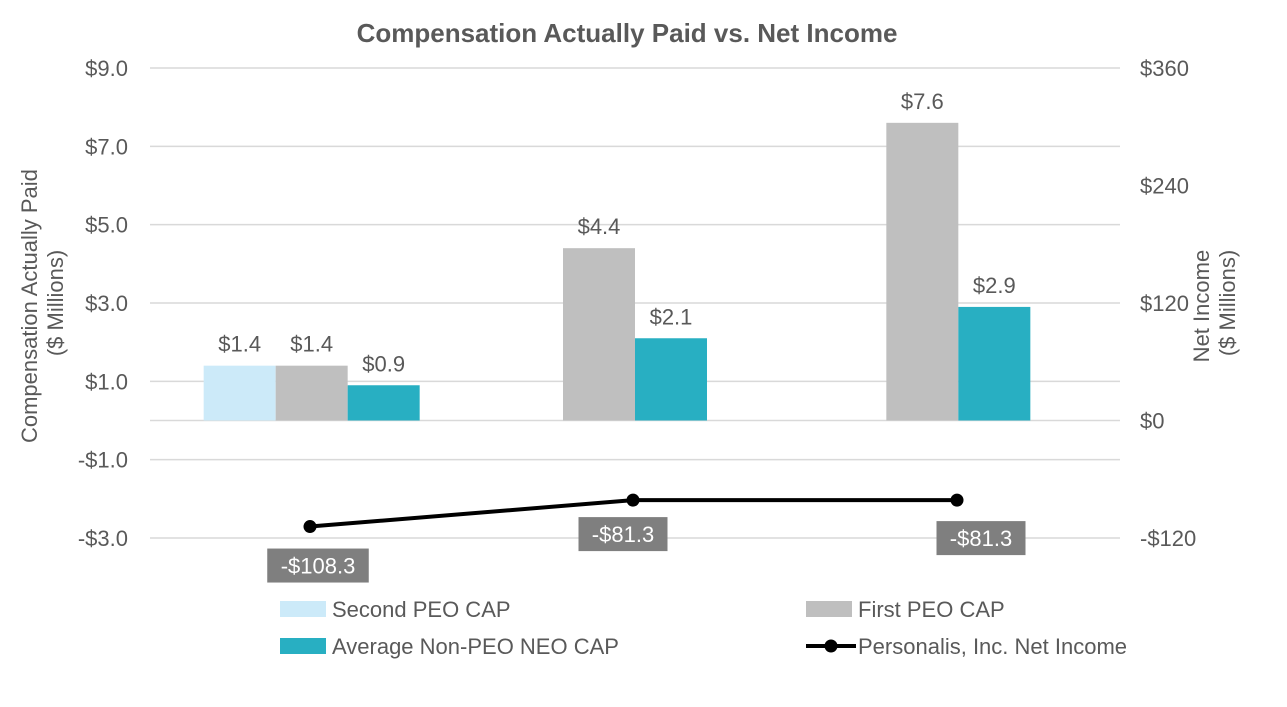  What do you see at coordinates (106, 146) in the screenshot?
I see `left-tick-label: $7.0` at bounding box center [106, 146].